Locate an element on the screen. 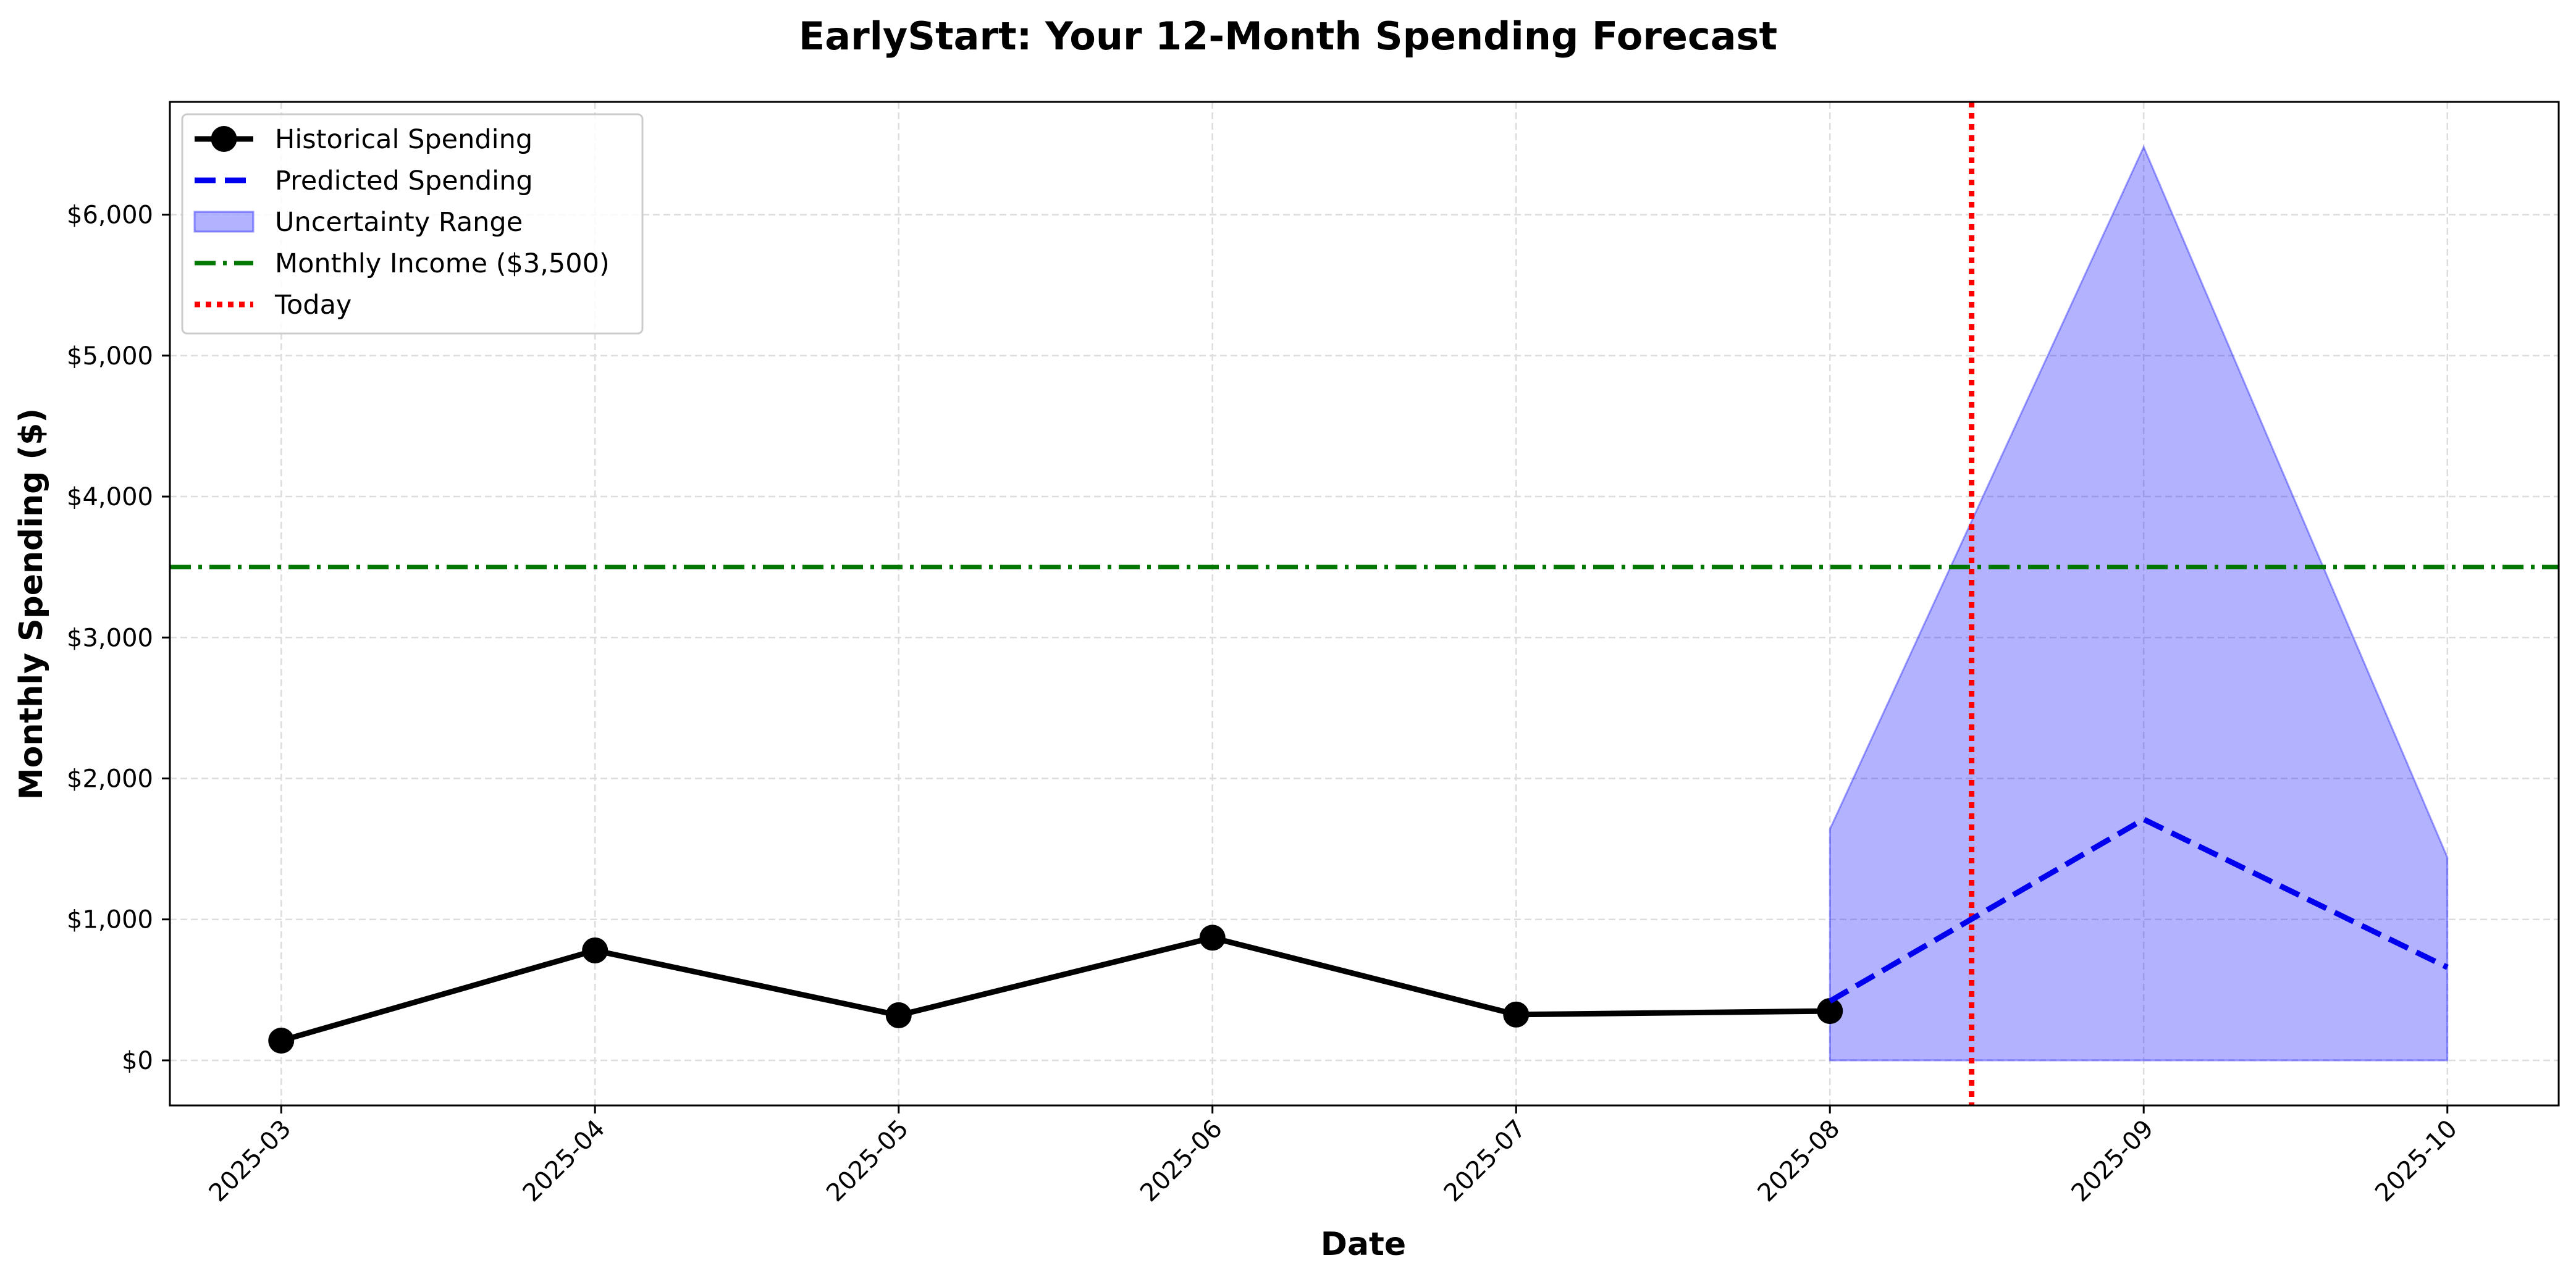 Image resolution: width=2576 pixels, height=1279 pixels. x-tick-label: 2025-04 is located at coordinates (564, 1161).